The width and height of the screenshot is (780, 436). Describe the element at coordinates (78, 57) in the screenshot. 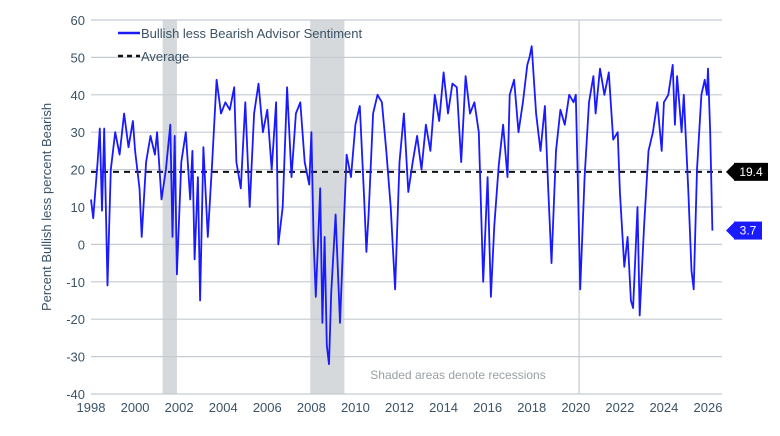

I see `y-tick-label: 50` at that location.